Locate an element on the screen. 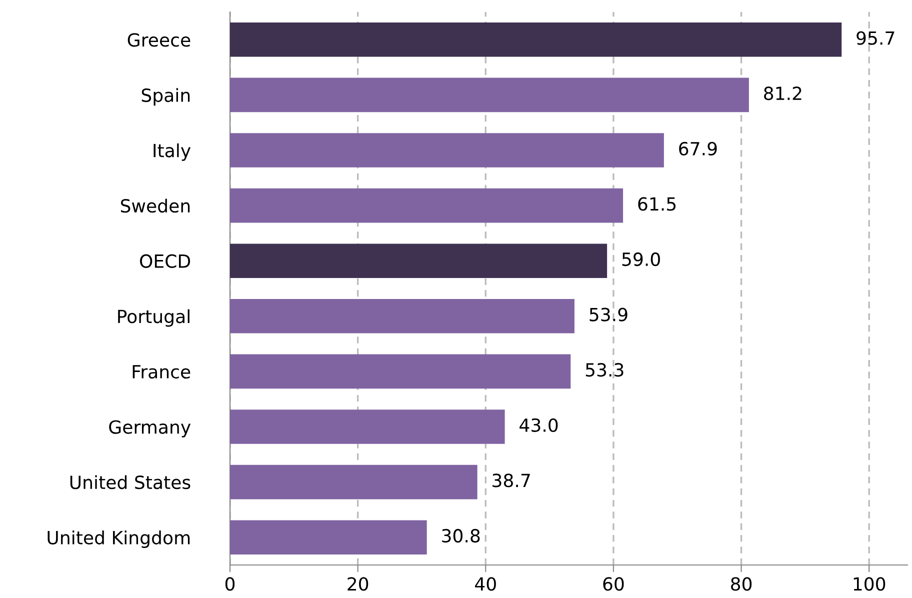  x-tick-label: 20 is located at coordinates (358, 584).